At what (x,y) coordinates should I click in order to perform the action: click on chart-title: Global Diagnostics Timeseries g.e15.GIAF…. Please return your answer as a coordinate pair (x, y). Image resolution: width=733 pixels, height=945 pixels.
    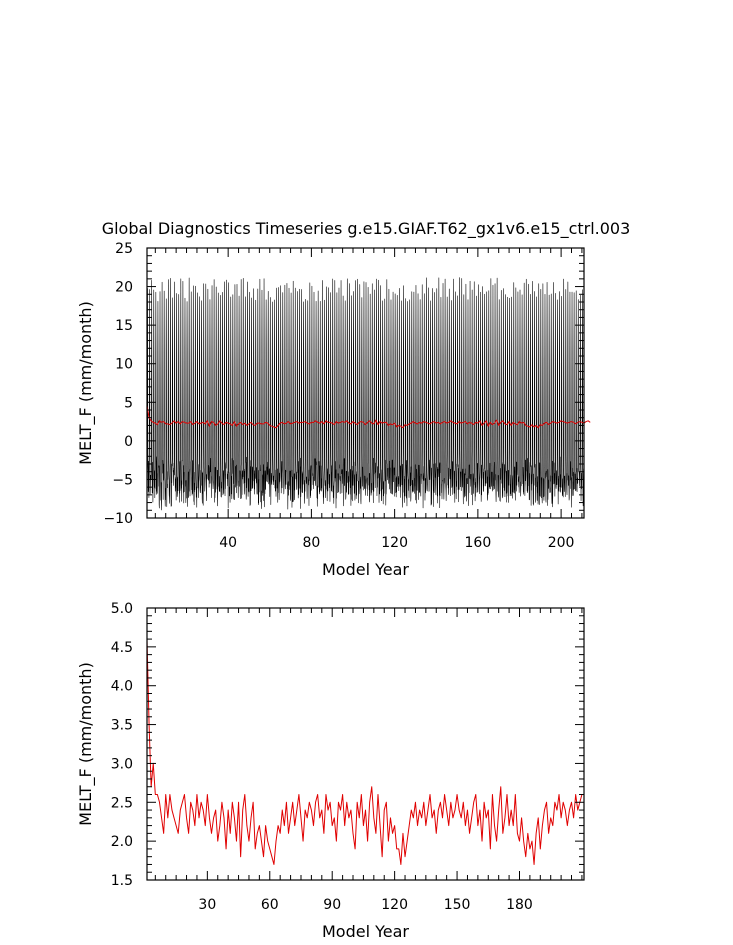
    Looking at the image, I should click on (366, 229).